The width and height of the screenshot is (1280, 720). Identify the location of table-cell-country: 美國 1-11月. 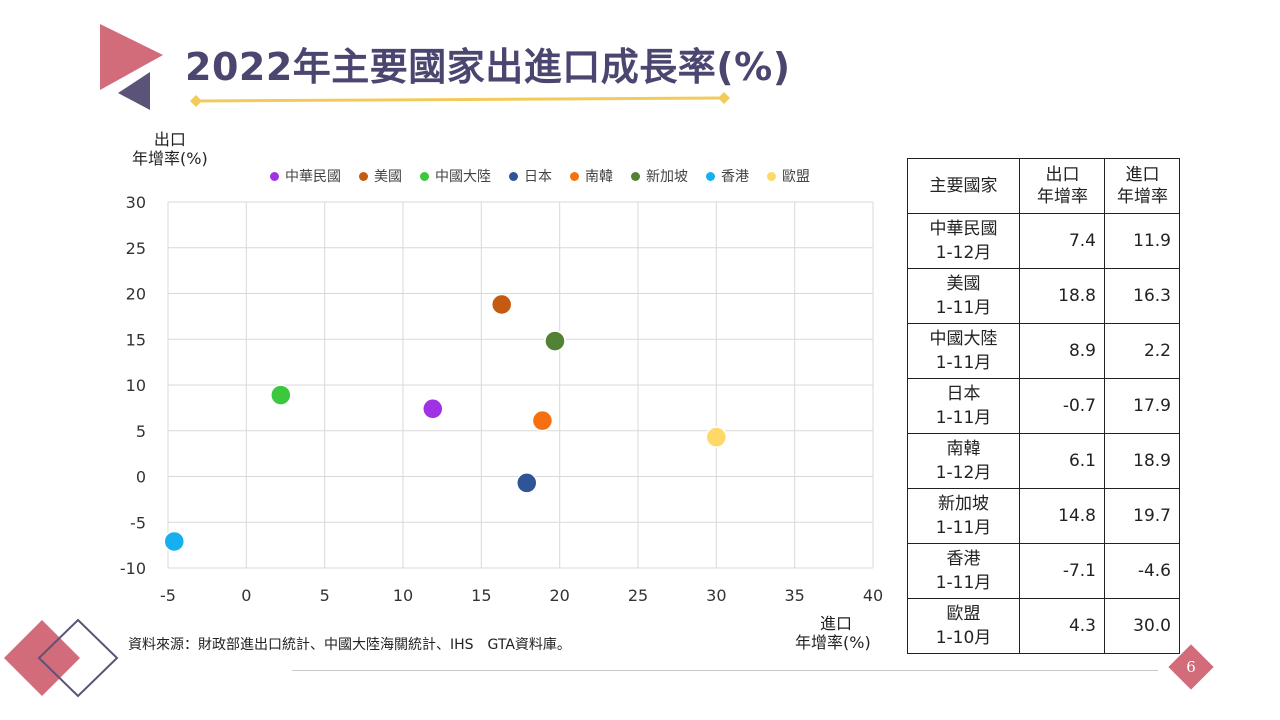
(963, 296).